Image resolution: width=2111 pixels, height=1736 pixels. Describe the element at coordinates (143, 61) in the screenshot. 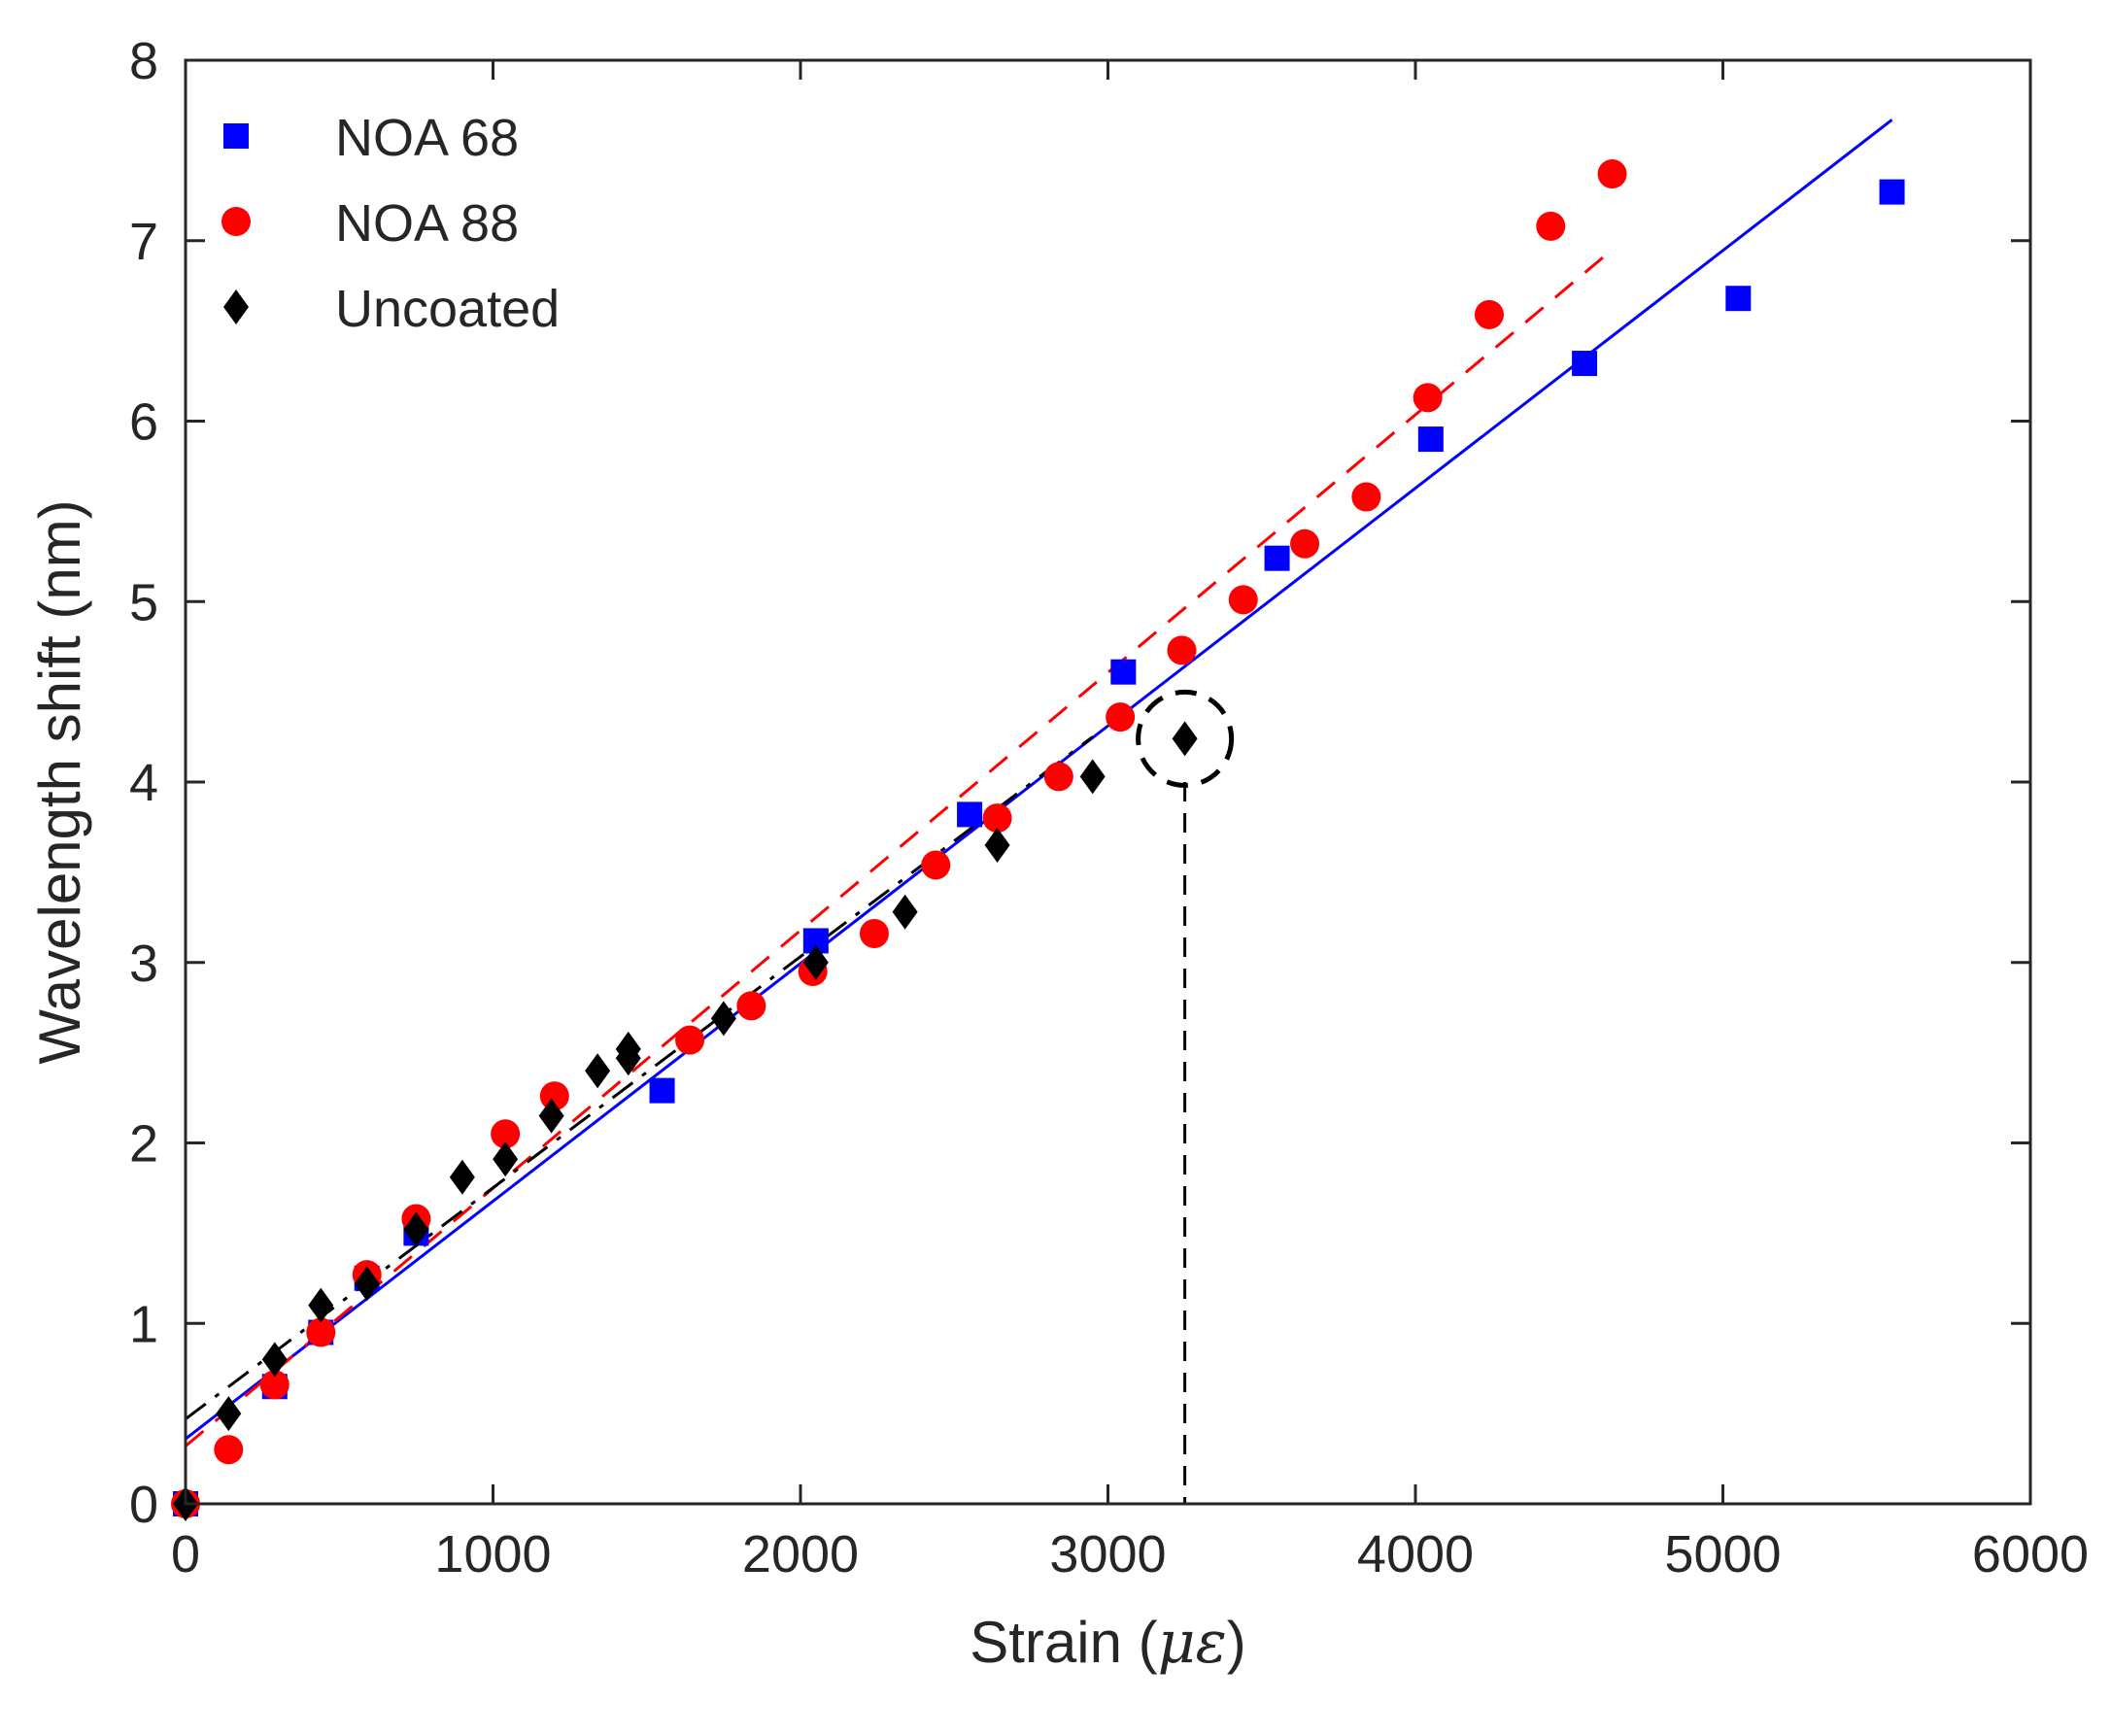

I see `y-tick-label: 8` at that location.